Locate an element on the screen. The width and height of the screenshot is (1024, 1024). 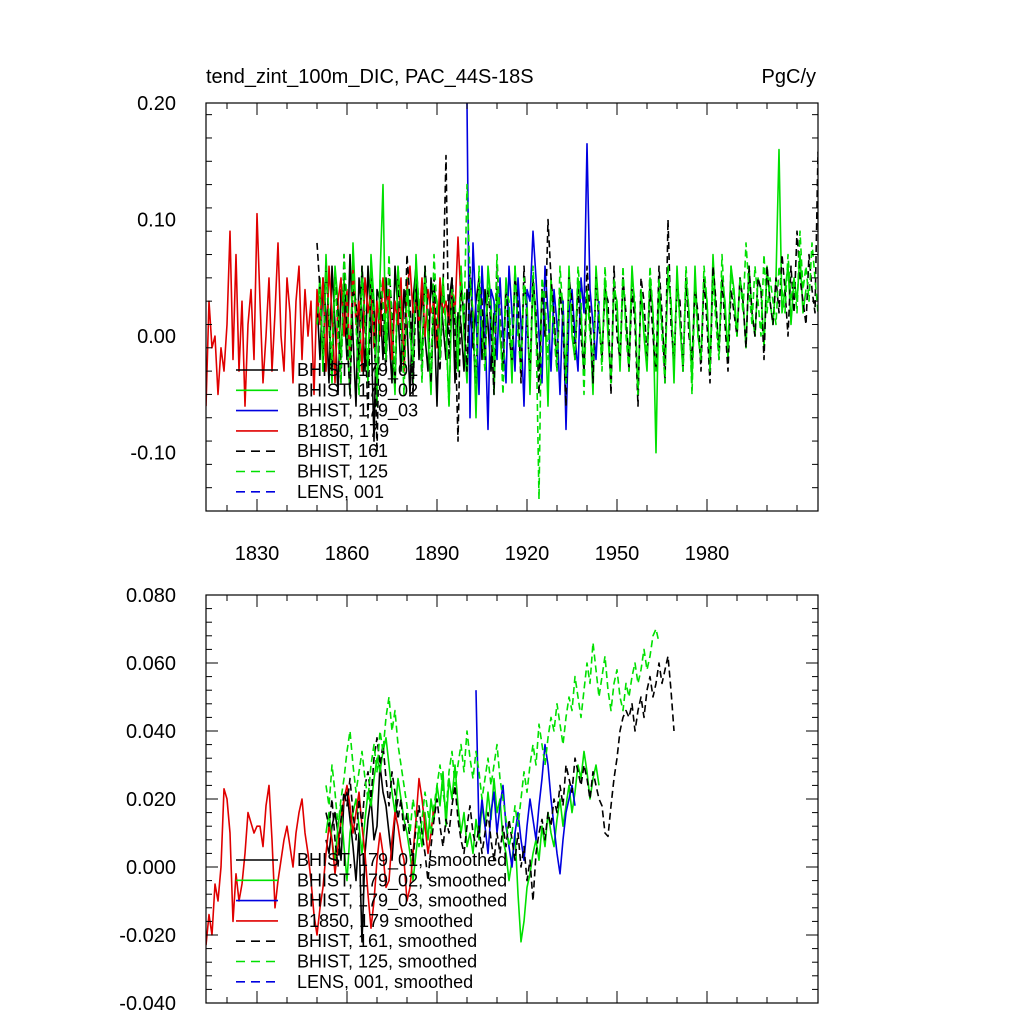
legend-label: BHIST, 179_02, smoothed is located at coordinates (402, 880).